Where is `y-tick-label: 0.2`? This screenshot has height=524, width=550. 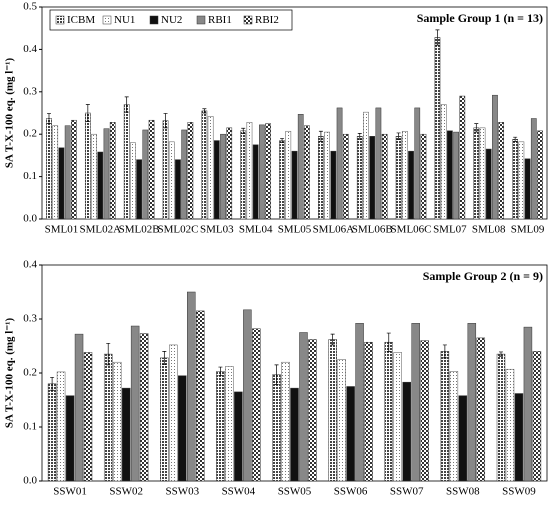 y-tick-label: 0.2 is located at coordinates (30, 373).